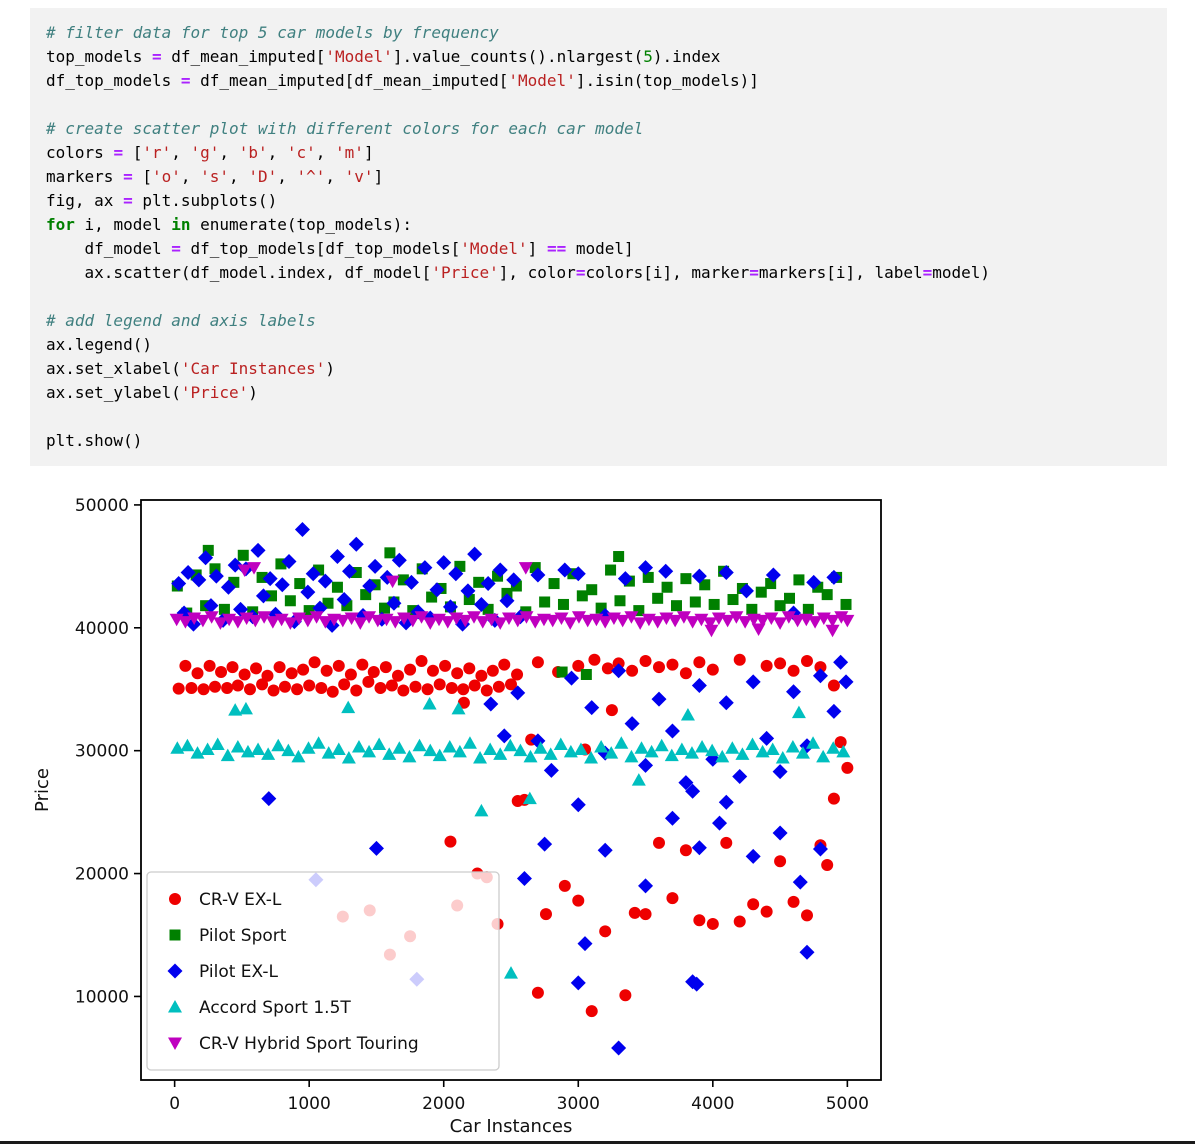  What do you see at coordinates (102, 506) in the screenshot?
I see `y-tick-label: 50000` at bounding box center [102, 506].